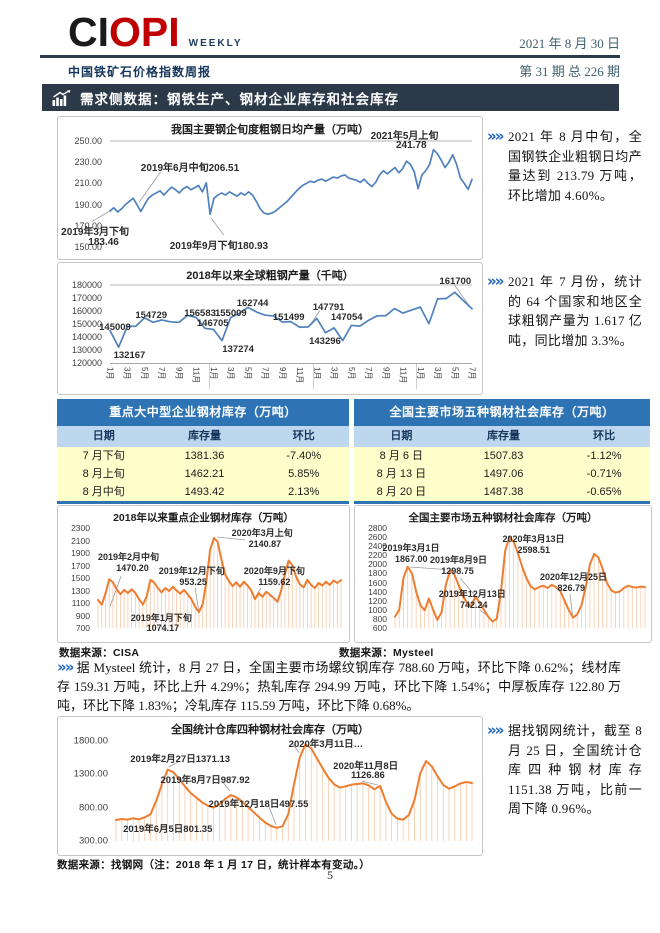 The height and width of the screenshot is (933, 660). Describe the element at coordinates (83, 194) in the screenshot. I see `y-axis: 250.00 230.00 210.00 190.00 170.00 150.00` at that location.